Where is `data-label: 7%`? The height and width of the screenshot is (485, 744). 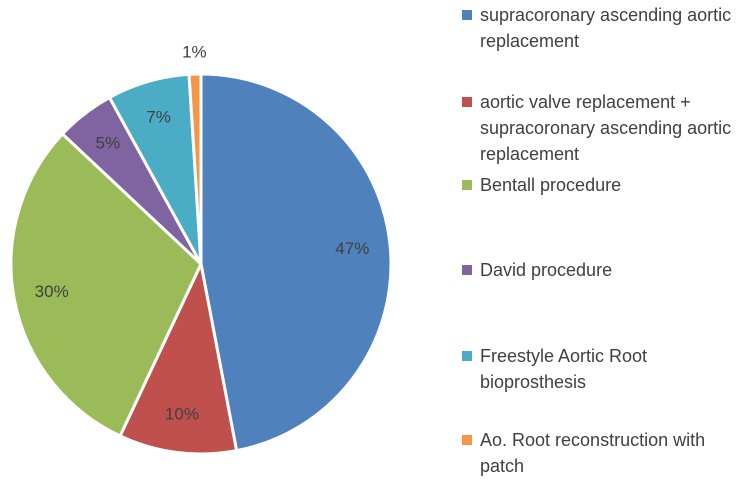 data-label: 7% is located at coordinates (158, 117).